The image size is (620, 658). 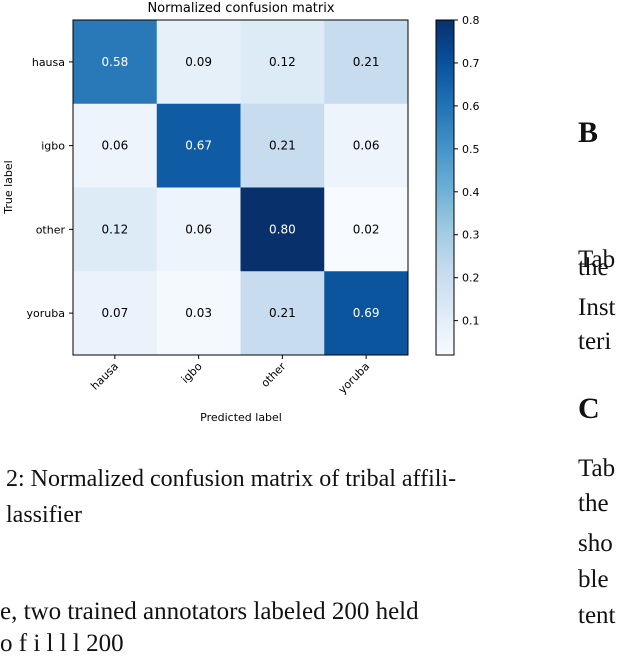 I want to click on colorbar-tick-label: 0.7, so click(x=471, y=63).